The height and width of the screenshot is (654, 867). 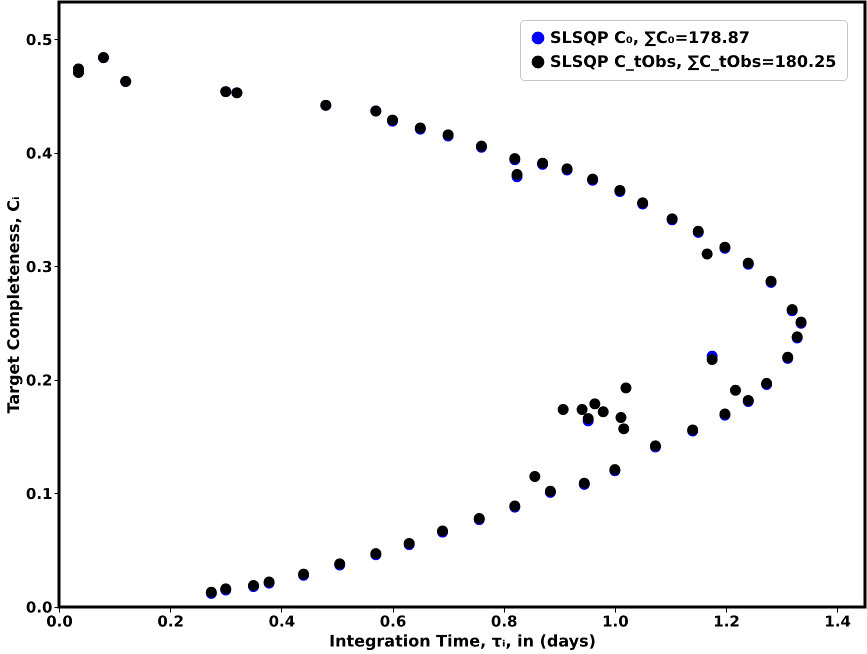 I want to click on y-tick-label: 0.5, so click(x=39, y=39).